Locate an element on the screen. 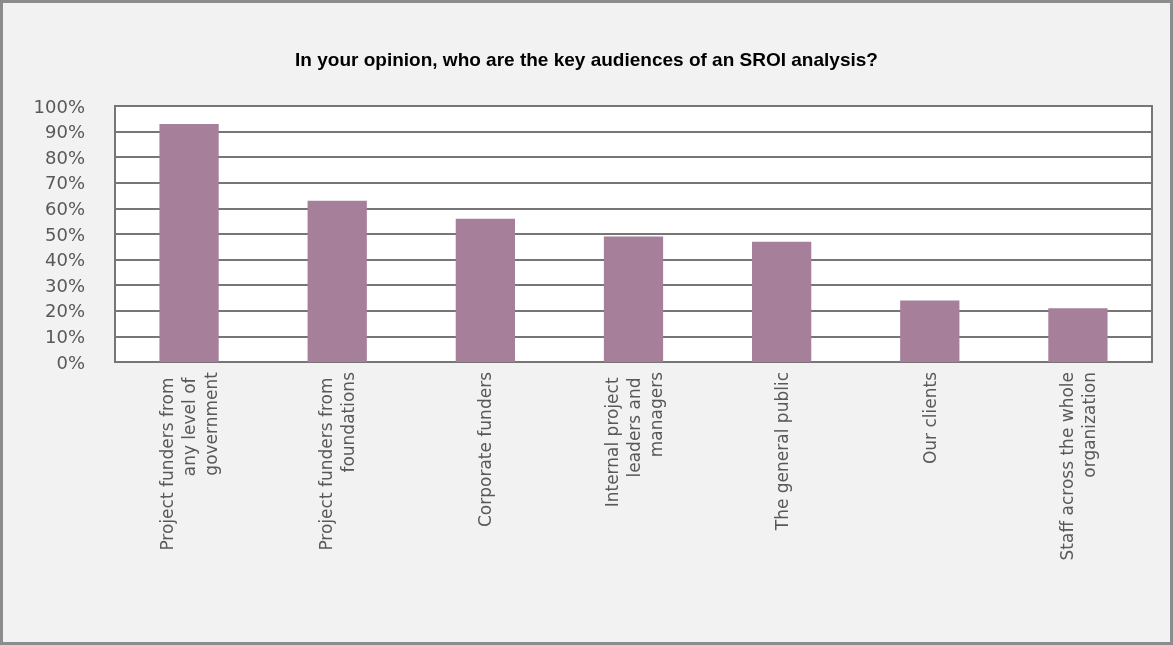 The image size is (1173, 645). y-tick-label: 100% is located at coordinates (59, 106).